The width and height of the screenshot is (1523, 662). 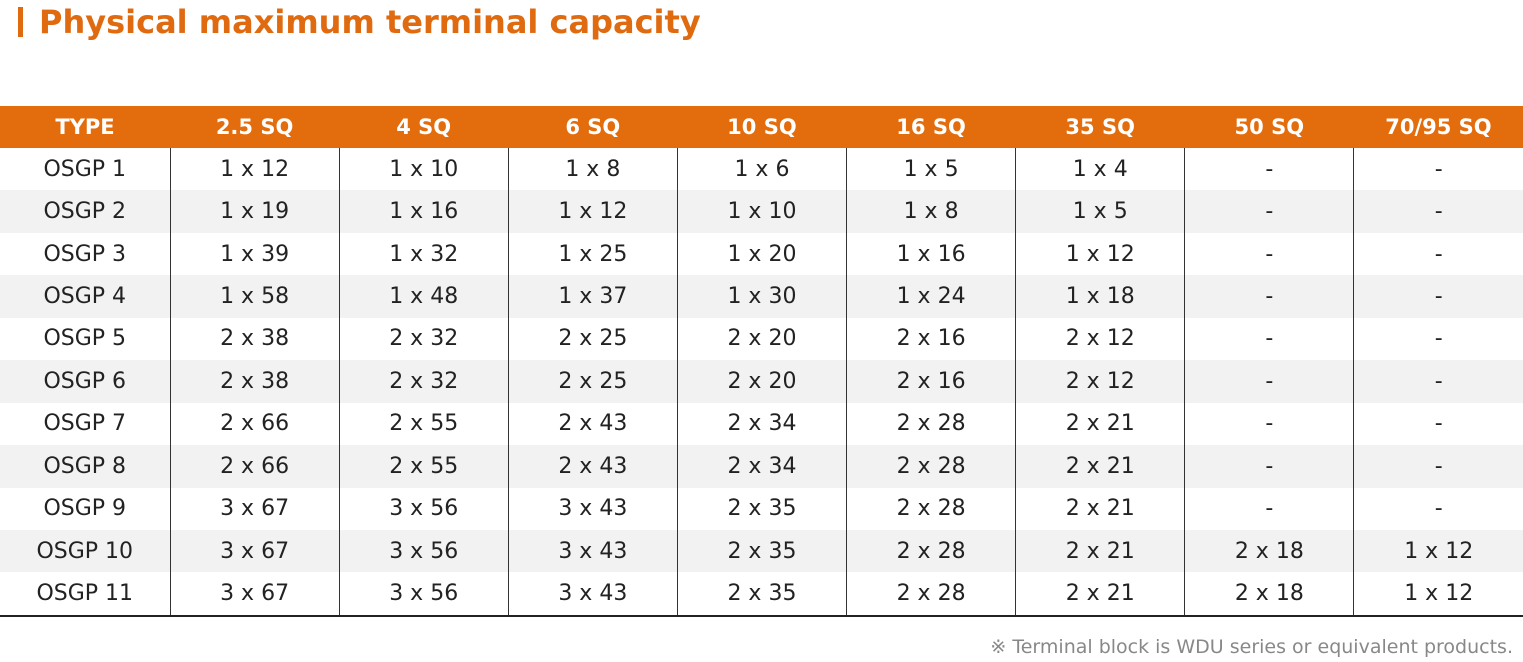 What do you see at coordinates (423, 339) in the screenshot?
I see `table-cell: 2 x 32` at bounding box center [423, 339].